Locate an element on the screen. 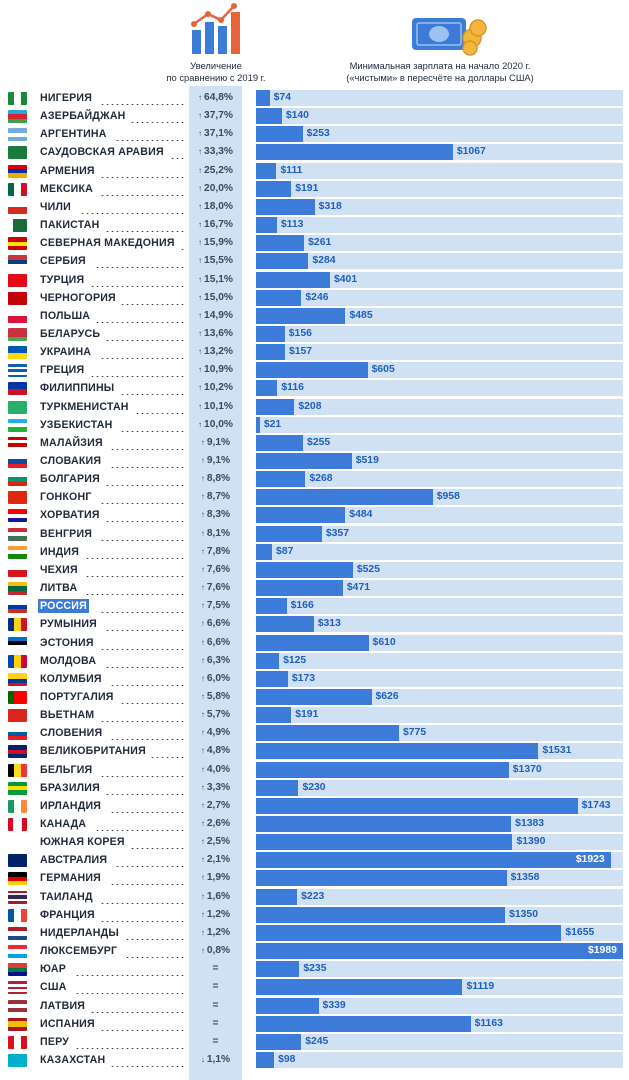  country-row: АВСТРАЛИЯ ↑ 2,1% $1923 is located at coordinates (314, 860).